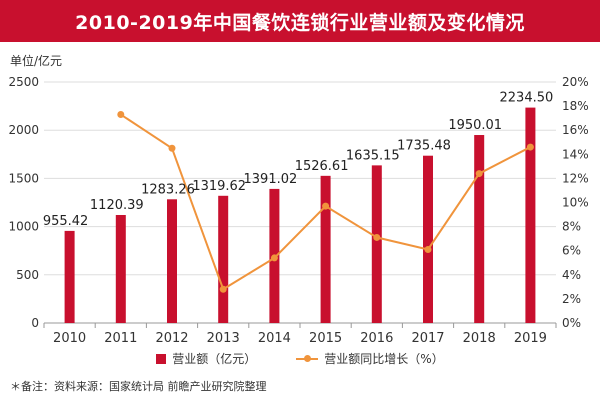 Image resolution: width=600 pixels, height=400 pixels. I want to click on x-tick-label: 2018, so click(479, 338).